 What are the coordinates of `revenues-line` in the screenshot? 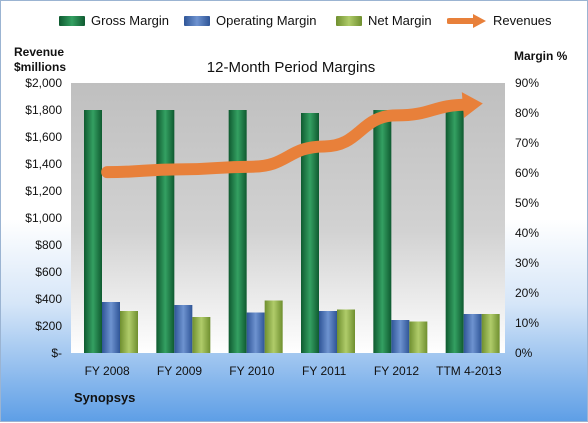 It's located at (288, 138).